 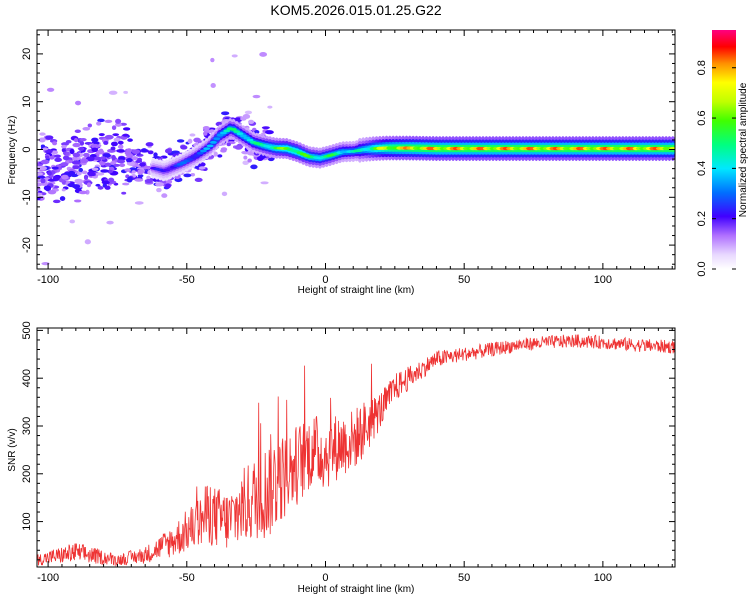 What do you see at coordinates (724, 149) in the screenshot?
I see `colorbar-gradient` at bounding box center [724, 149].